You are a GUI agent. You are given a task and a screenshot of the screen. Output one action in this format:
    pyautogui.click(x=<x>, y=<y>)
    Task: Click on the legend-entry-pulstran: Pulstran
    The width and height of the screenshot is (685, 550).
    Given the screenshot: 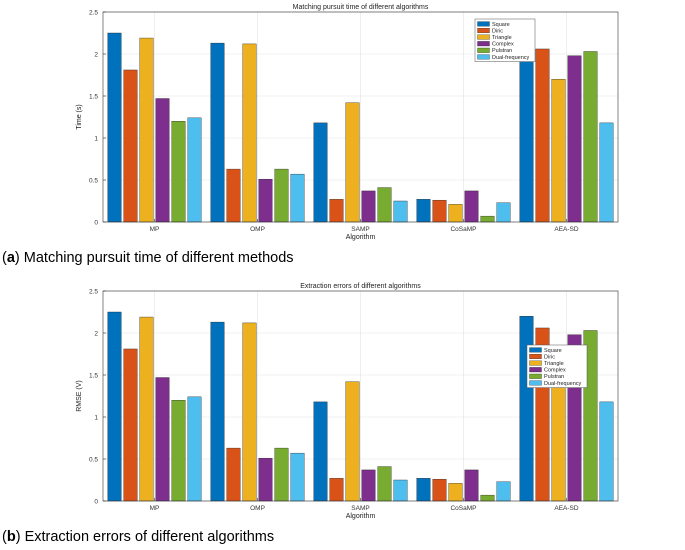 What is the action you would take?
    pyautogui.click(x=554, y=377)
    